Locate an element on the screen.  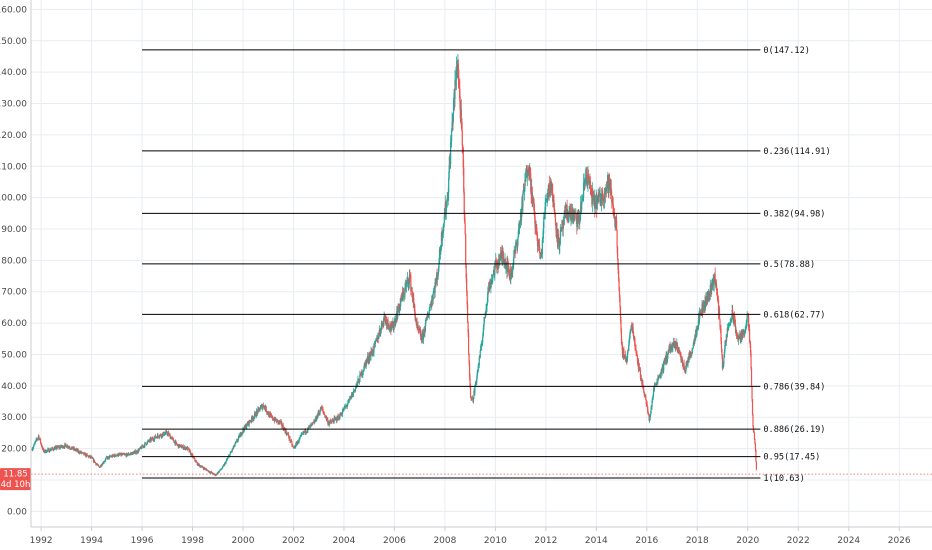
y-tick-label: 80.00 is located at coordinates (14, 261).